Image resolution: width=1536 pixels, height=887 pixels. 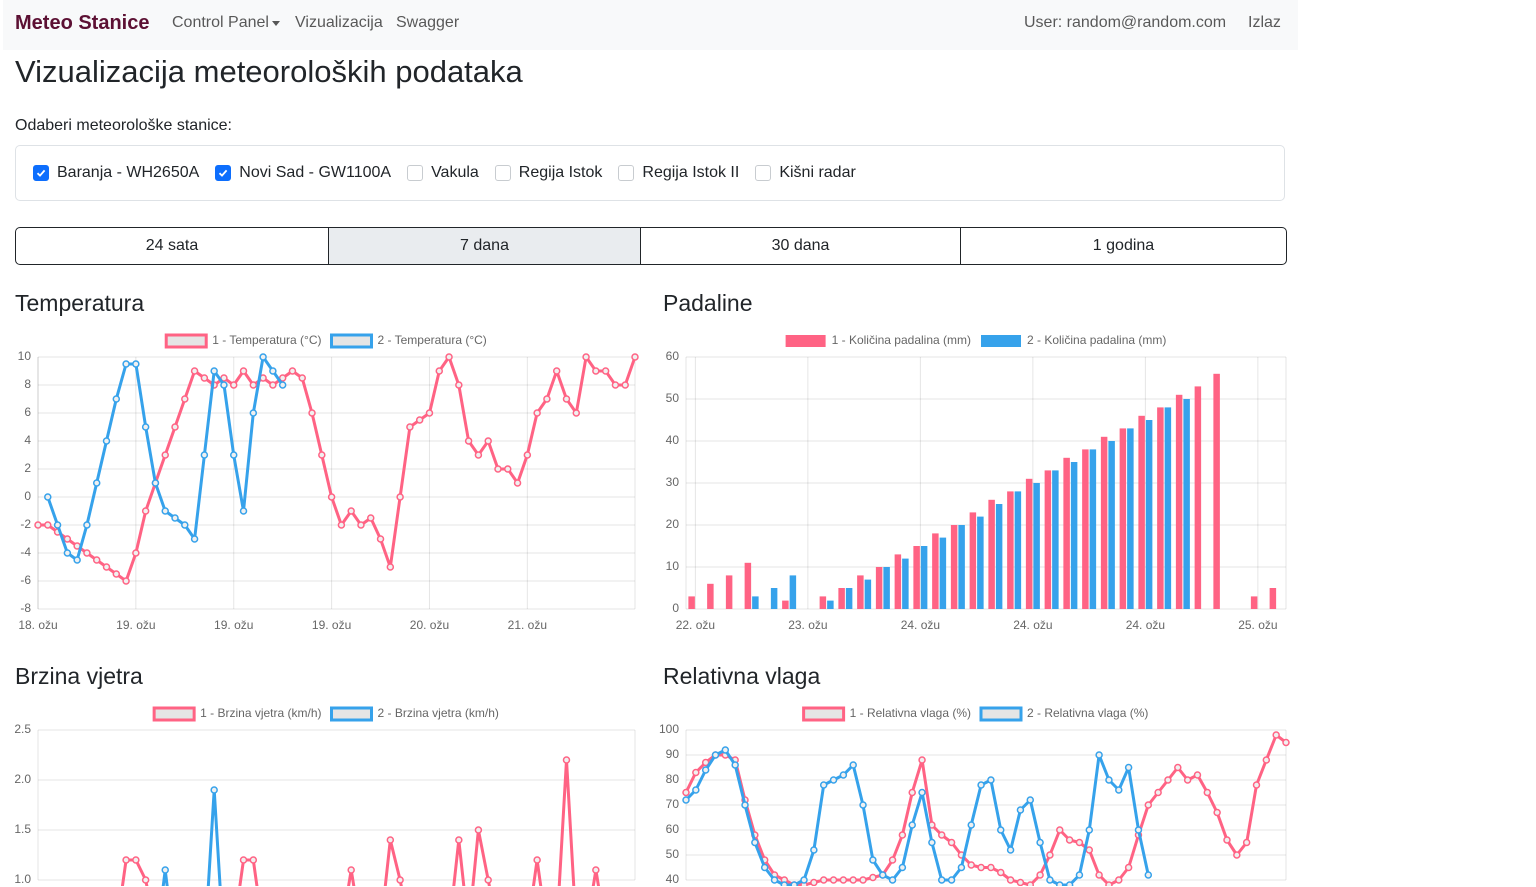 I want to click on nav-link: Swagger, so click(x=428, y=22).